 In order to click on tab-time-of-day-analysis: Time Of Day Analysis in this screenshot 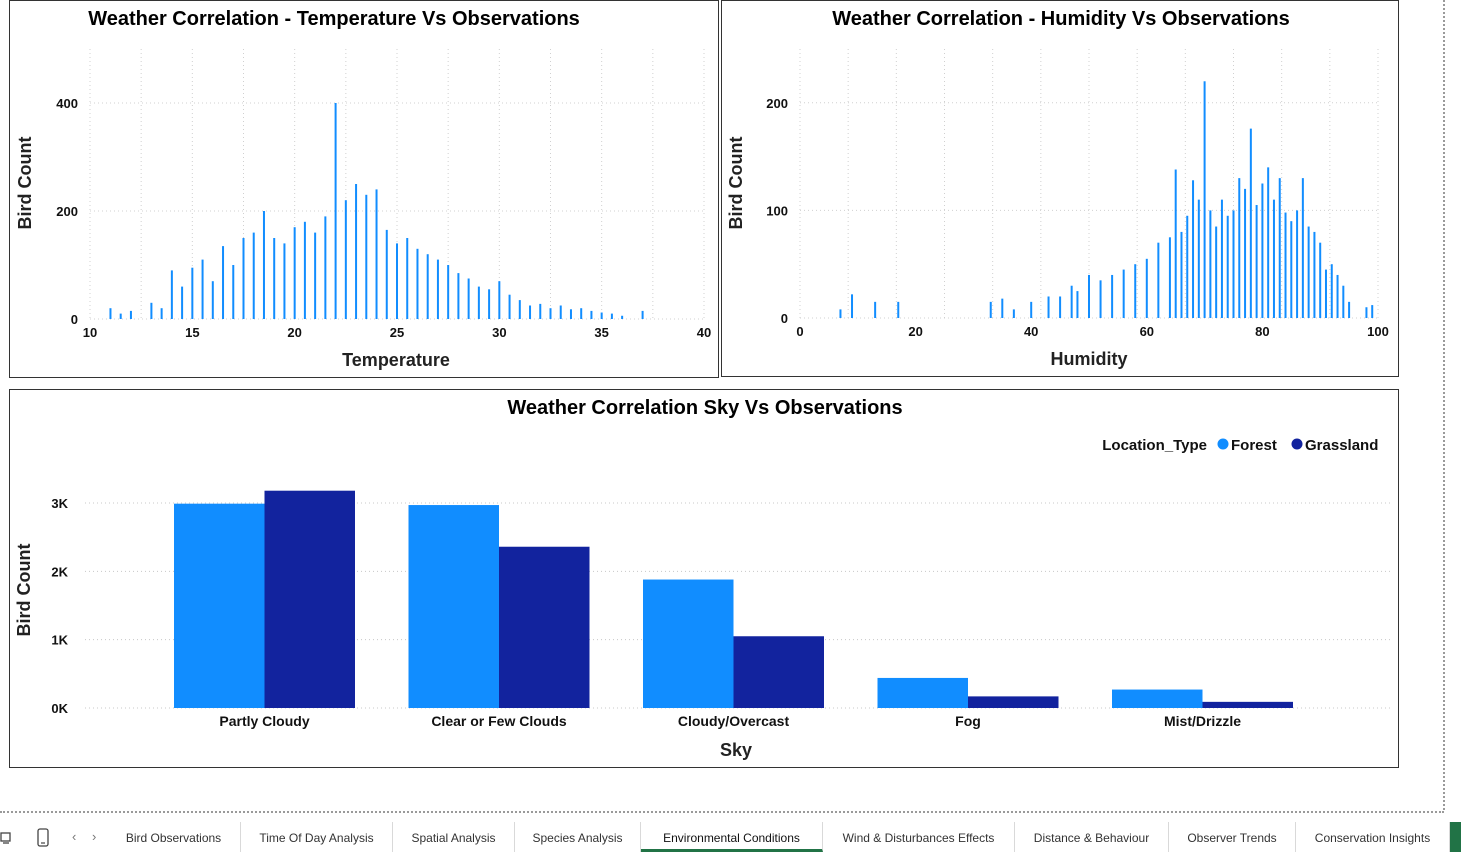, I will do `click(317, 837)`.